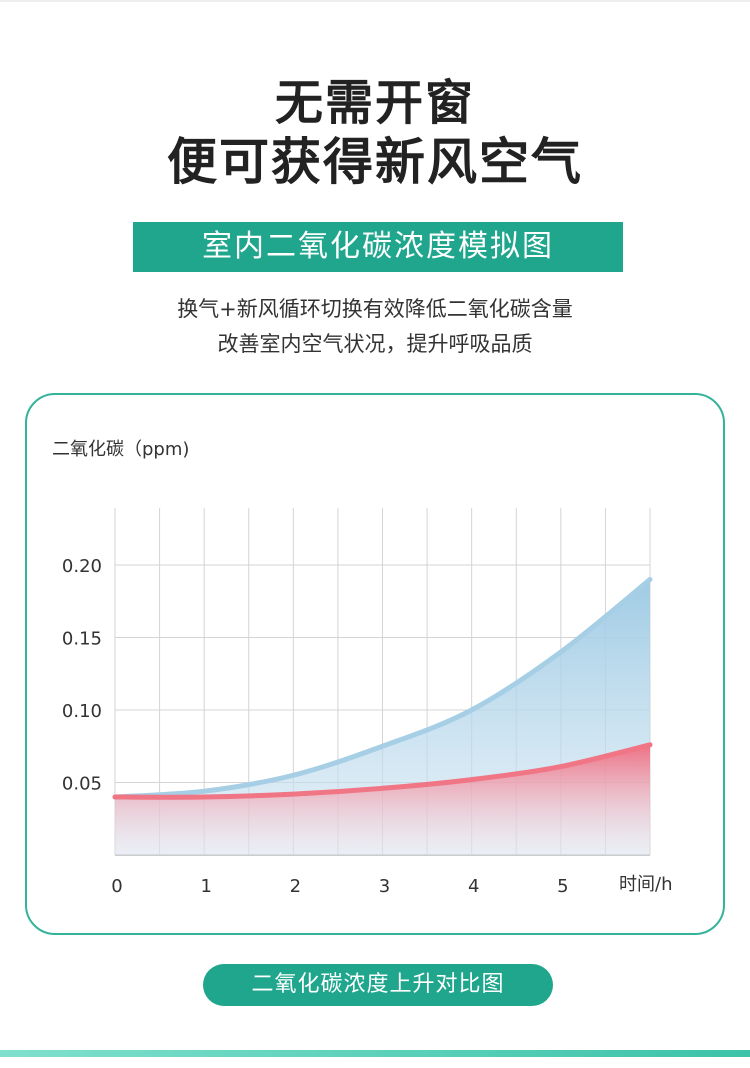 Image resolution: width=750 pixels, height=1068 pixels. Describe the element at coordinates (82, 784) in the screenshot. I see `y-tick-label: 0.05` at that location.